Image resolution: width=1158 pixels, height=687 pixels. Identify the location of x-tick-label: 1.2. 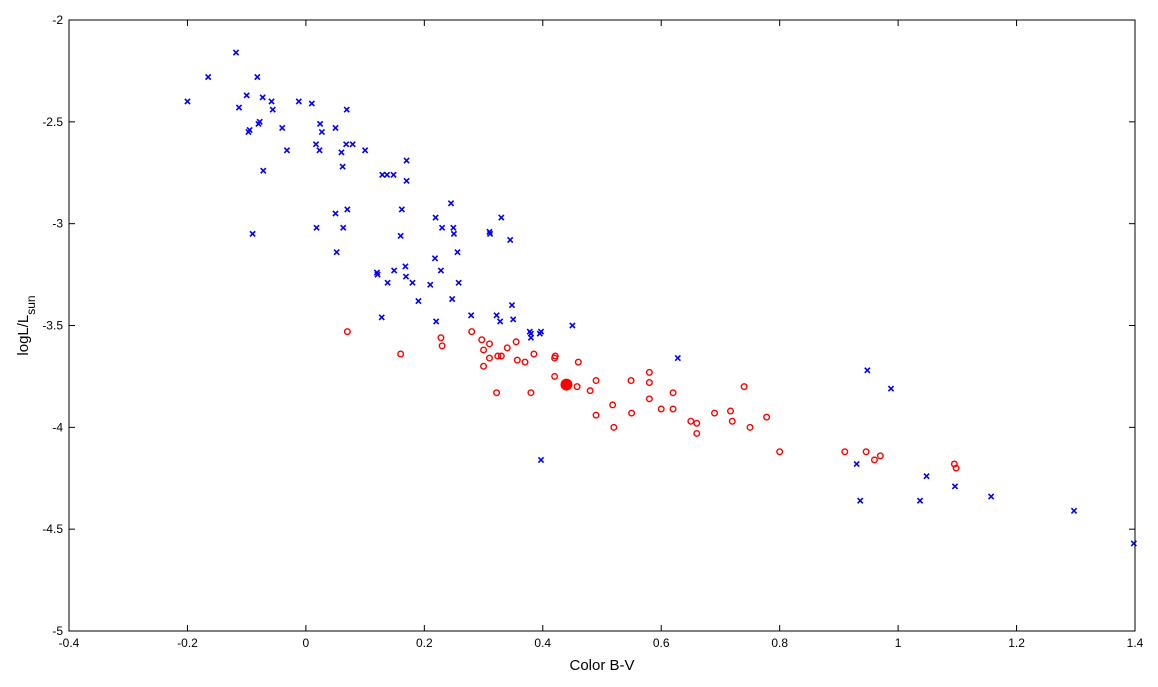
(1016, 643).